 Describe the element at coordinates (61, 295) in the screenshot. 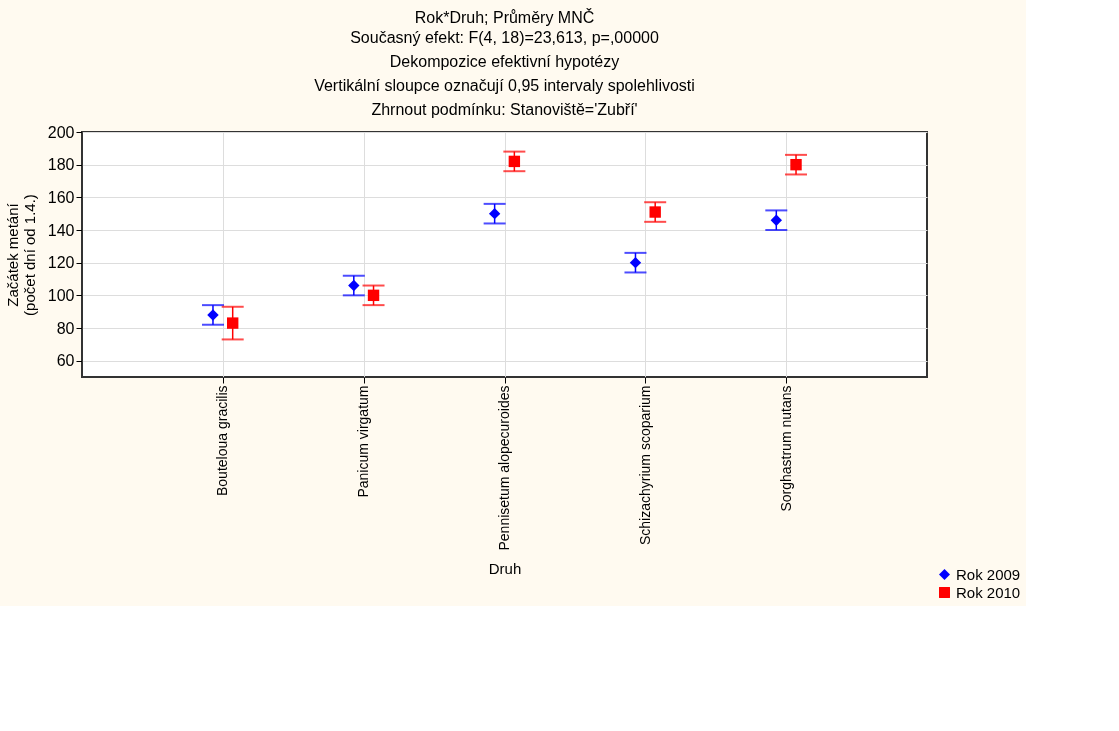

I see `y-tick-label: 100` at that location.